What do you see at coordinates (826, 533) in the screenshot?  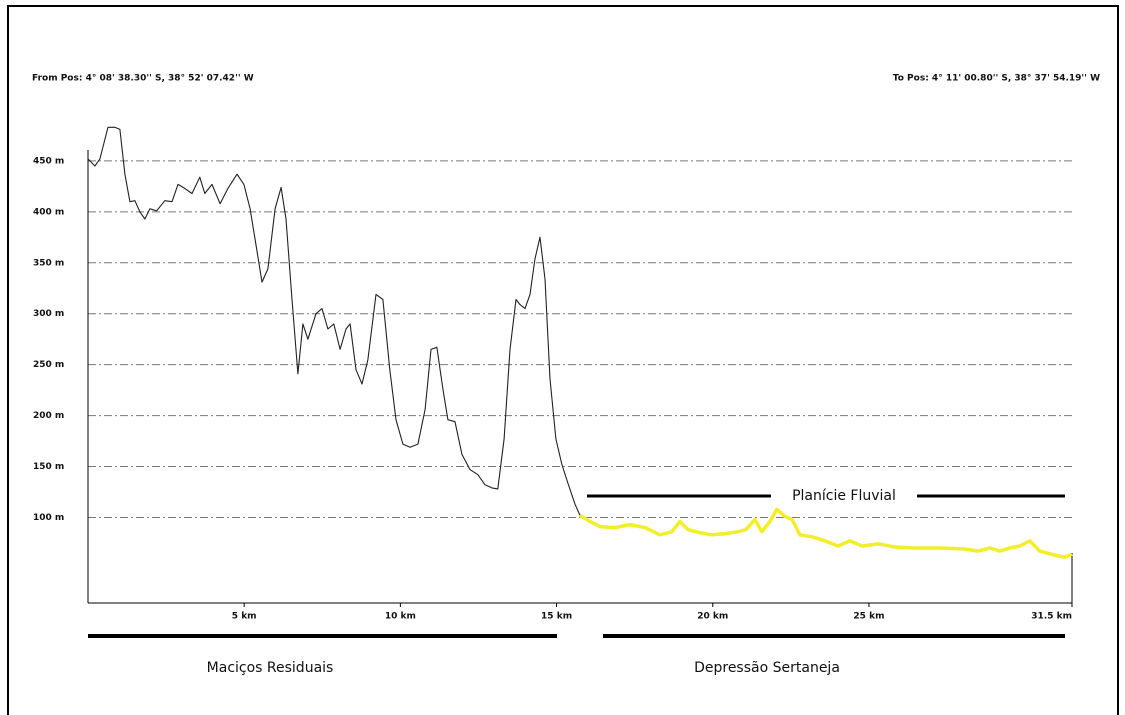 I see `elevation-line` at bounding box center [826, 533].